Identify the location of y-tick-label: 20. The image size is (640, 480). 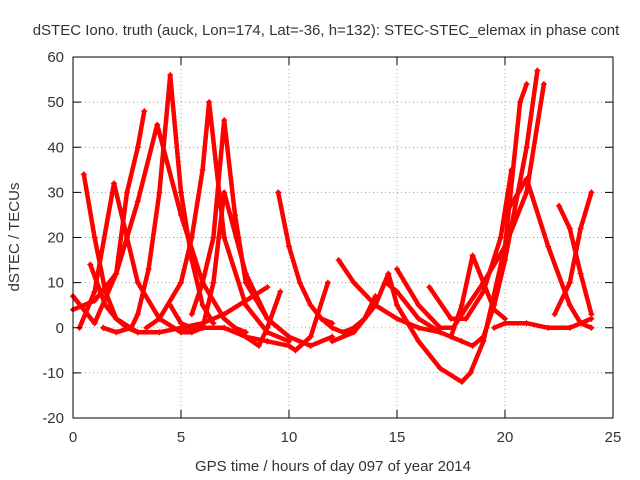
(55, 238).